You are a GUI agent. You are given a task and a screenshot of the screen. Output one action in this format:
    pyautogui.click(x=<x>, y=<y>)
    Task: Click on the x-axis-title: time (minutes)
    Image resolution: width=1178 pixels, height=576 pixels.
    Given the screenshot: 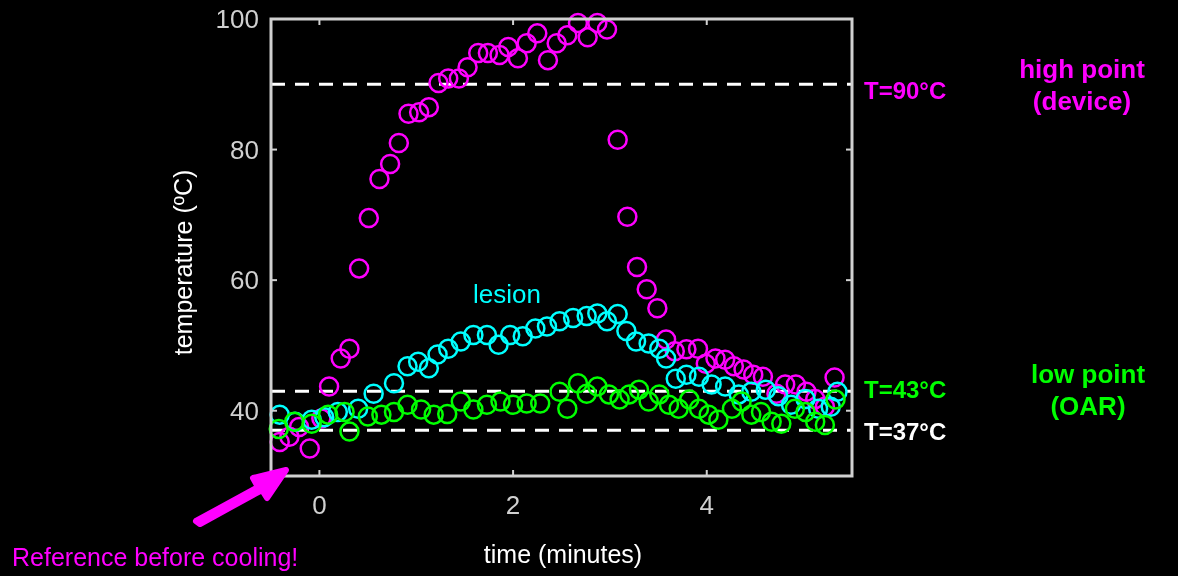 What is the action you would take?
    pyautogui.click(x=563, y=554)
    